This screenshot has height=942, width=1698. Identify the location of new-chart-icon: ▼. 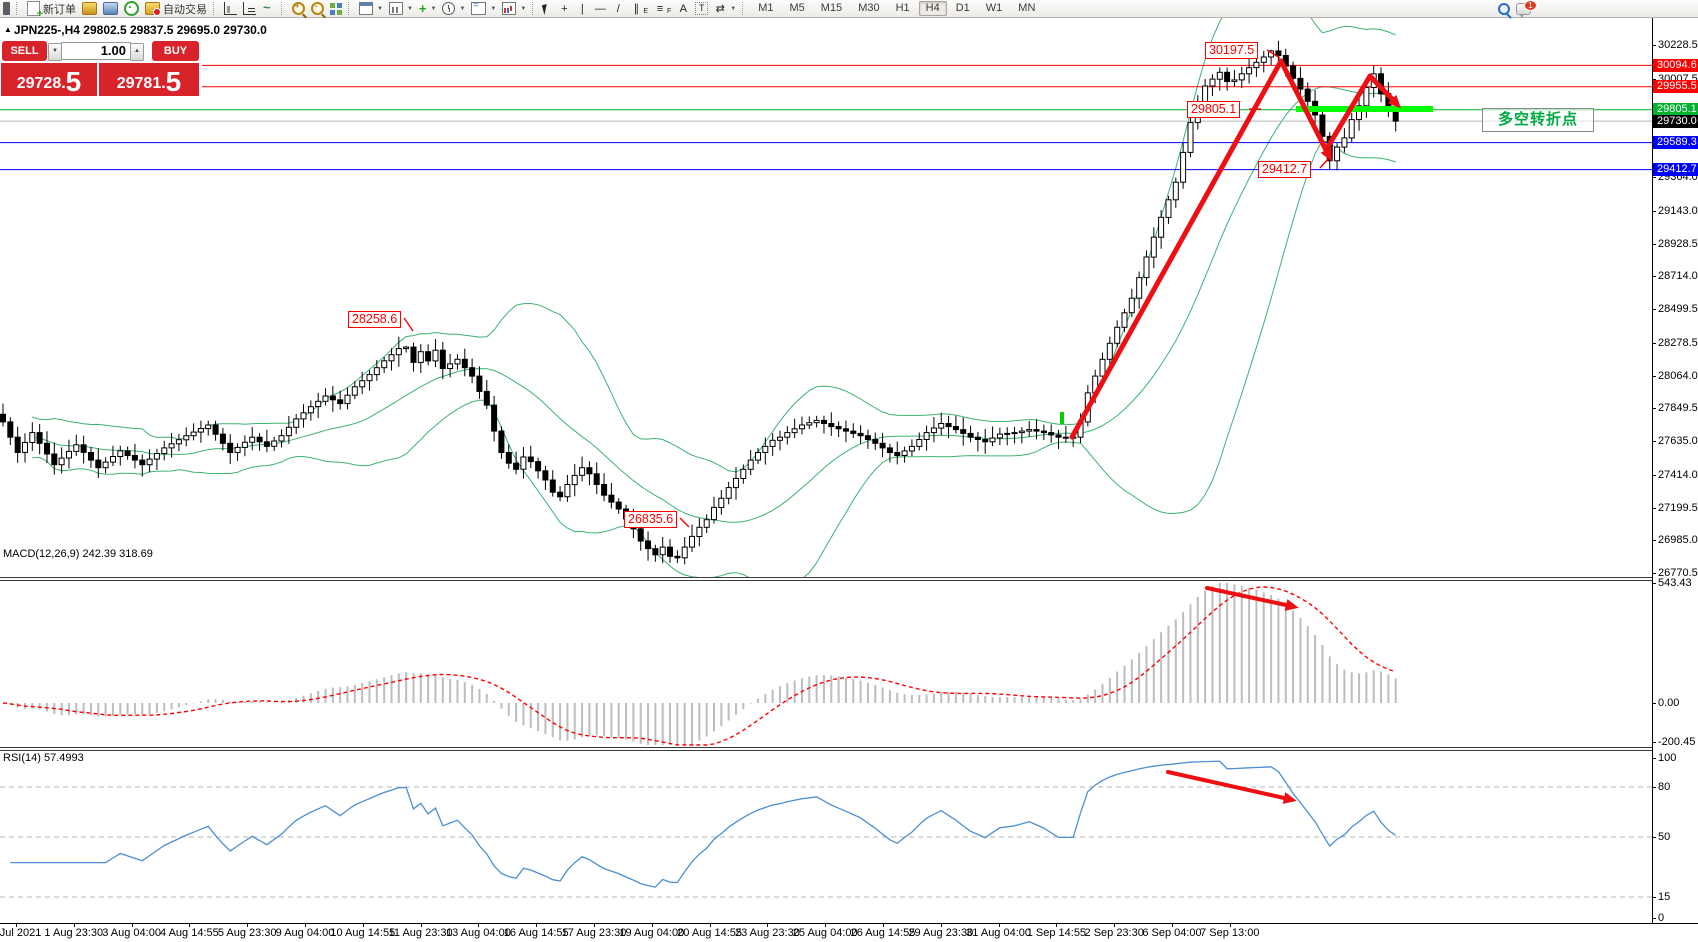
(371, 8).